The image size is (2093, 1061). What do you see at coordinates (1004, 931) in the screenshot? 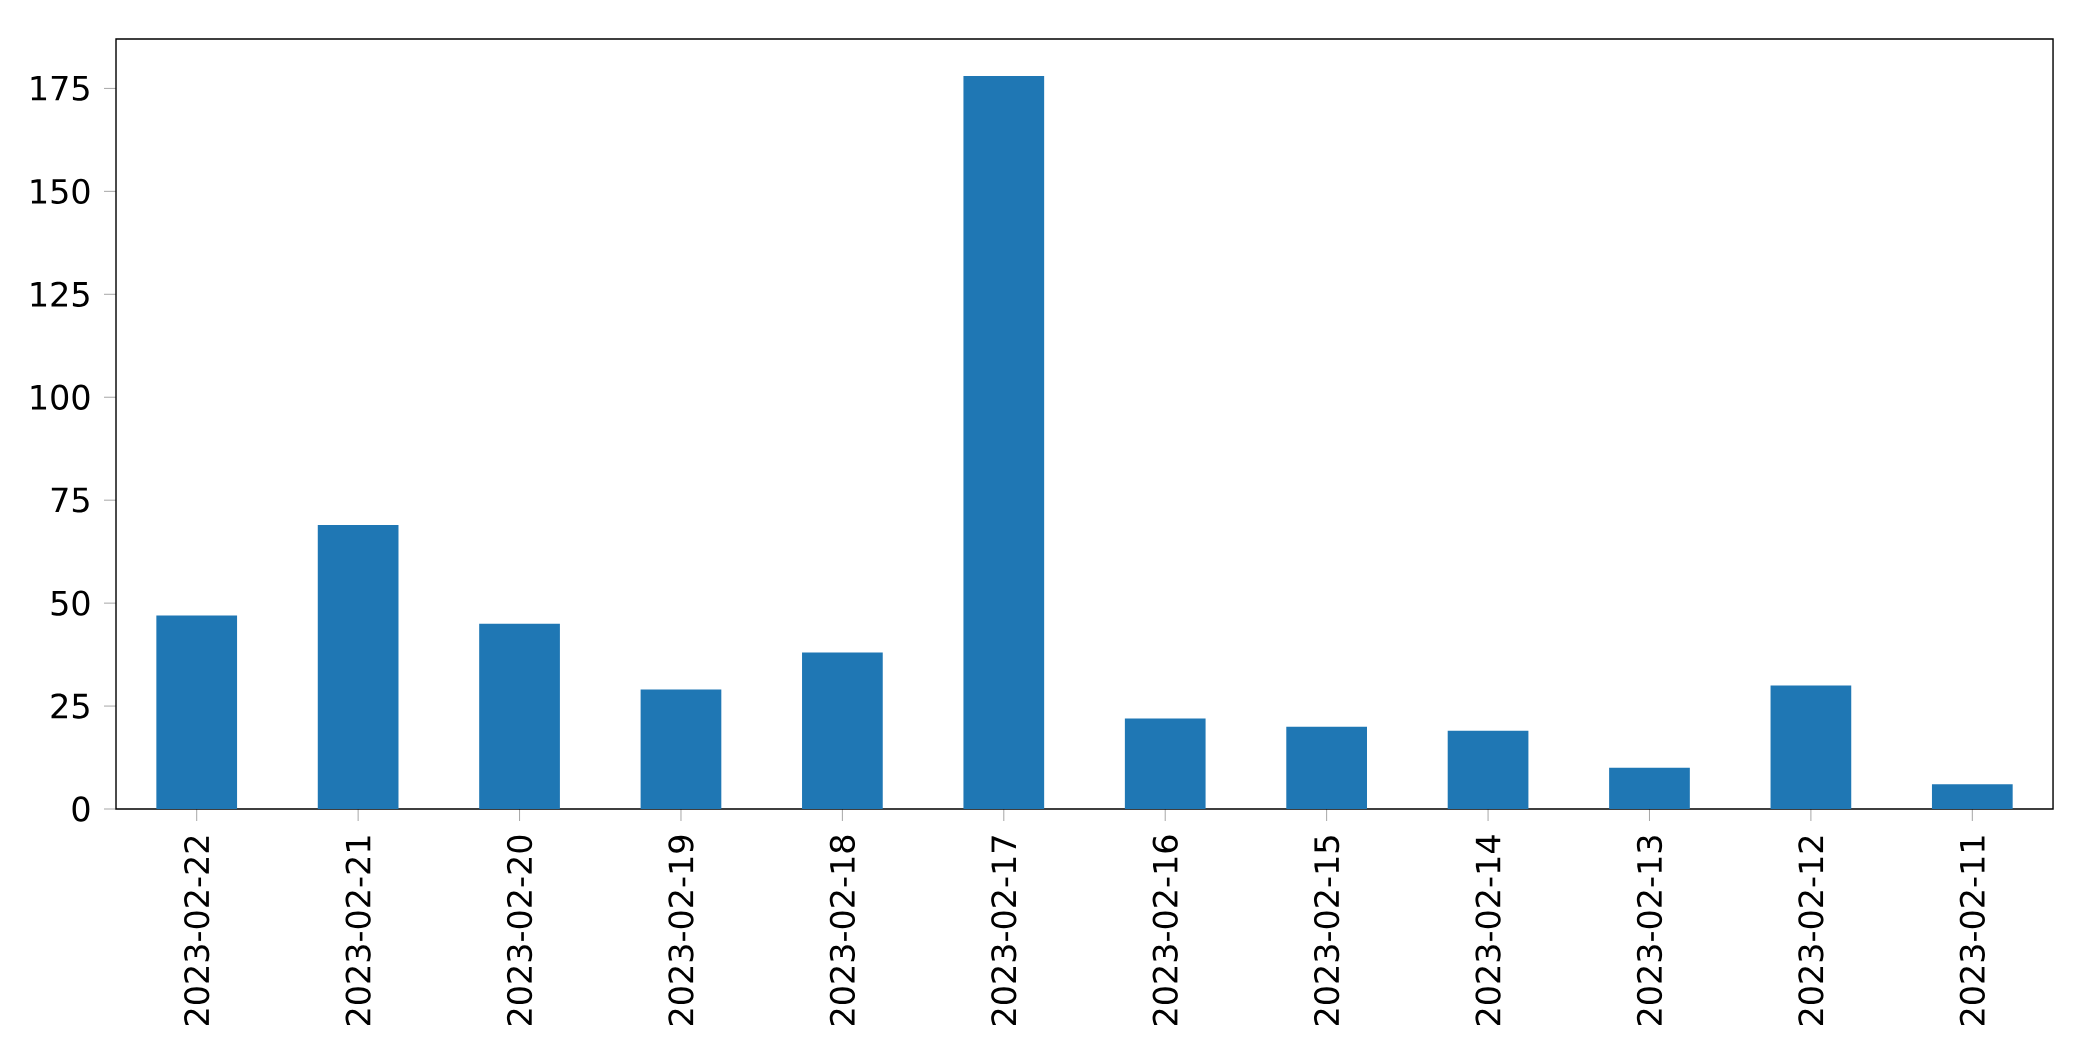
I see `x-tick-label: 2023-02-17` at bounding box center [1004, 931].